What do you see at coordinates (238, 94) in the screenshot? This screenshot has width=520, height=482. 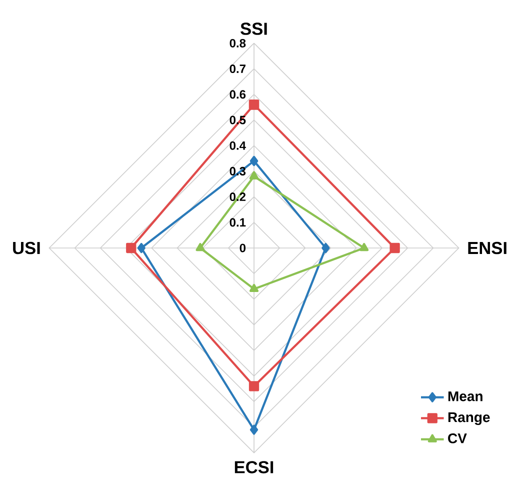 I see `y-tick-label: 0.6` at bounding box center [238, 94].